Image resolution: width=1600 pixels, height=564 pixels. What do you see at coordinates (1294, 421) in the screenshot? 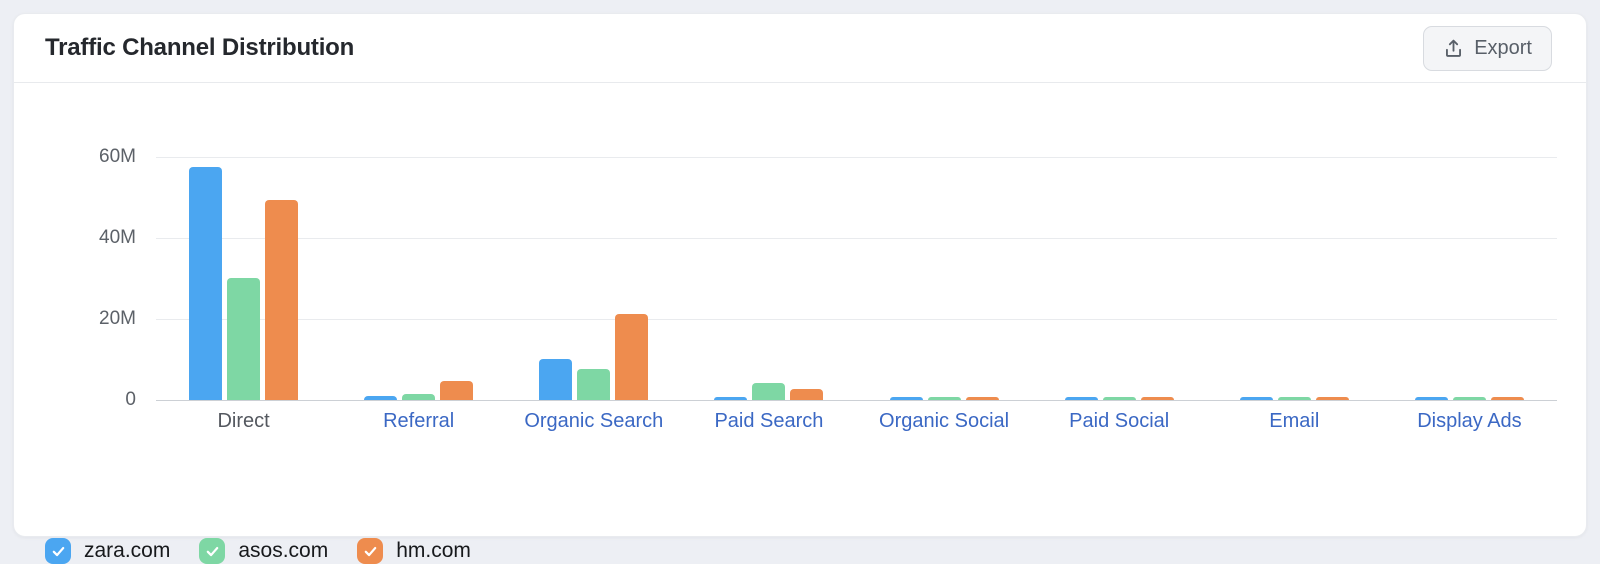
I see `category-label-email: Email` at bounding box center [1294, 421].